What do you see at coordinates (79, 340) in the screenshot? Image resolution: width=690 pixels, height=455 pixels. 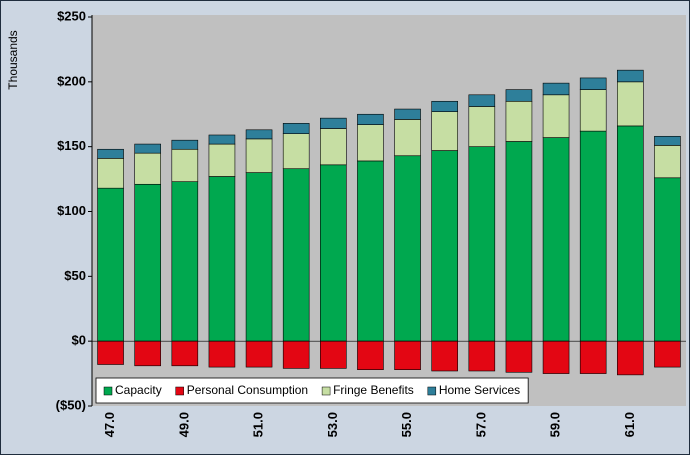 I see `y-tick-label: $0` at bounding box center [79, 340].